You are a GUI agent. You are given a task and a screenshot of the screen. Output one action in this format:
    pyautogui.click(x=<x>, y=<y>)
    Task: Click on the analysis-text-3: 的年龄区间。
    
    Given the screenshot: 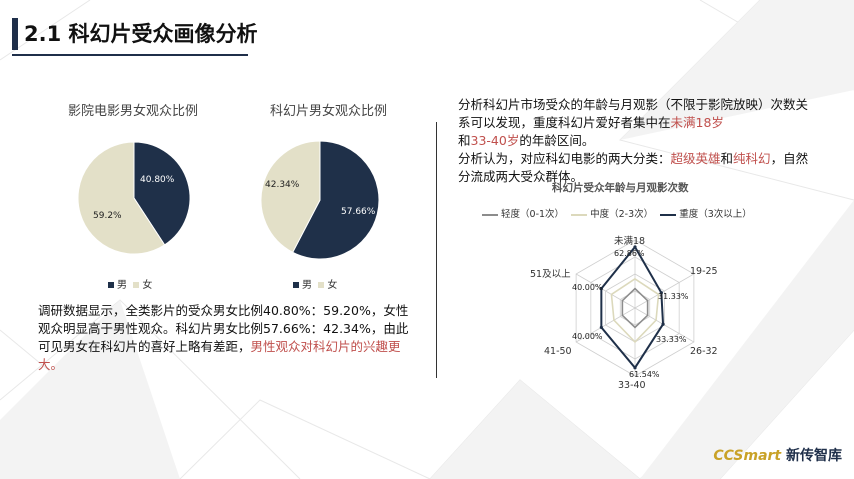 What is the action you would take?
    pyautogui.click(x=557, y=140)
    